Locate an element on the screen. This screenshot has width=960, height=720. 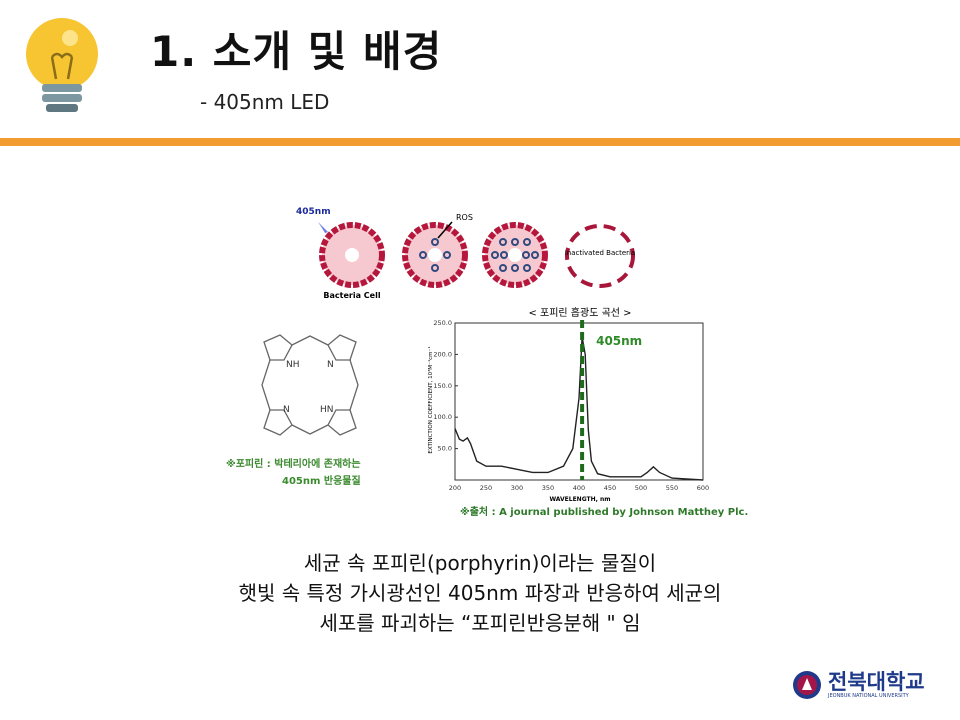
university-seal-icon is located at coordinates (807, 685).